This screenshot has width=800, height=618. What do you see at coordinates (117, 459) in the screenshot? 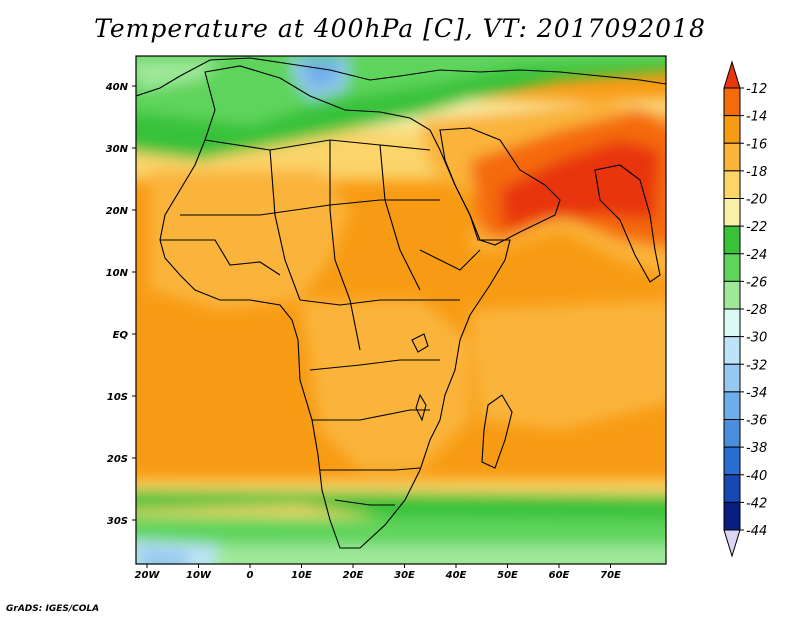
I see `lat-tick-label: 20S` at bounding box center [117, 459].